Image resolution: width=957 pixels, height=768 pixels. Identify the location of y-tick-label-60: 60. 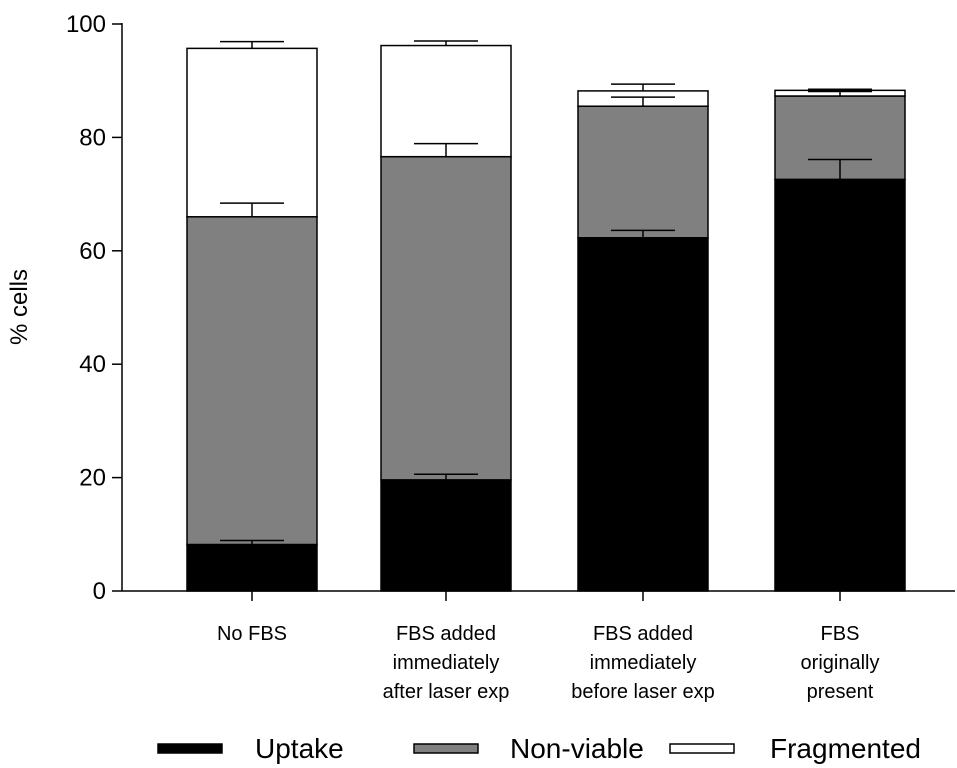
(92, 251).